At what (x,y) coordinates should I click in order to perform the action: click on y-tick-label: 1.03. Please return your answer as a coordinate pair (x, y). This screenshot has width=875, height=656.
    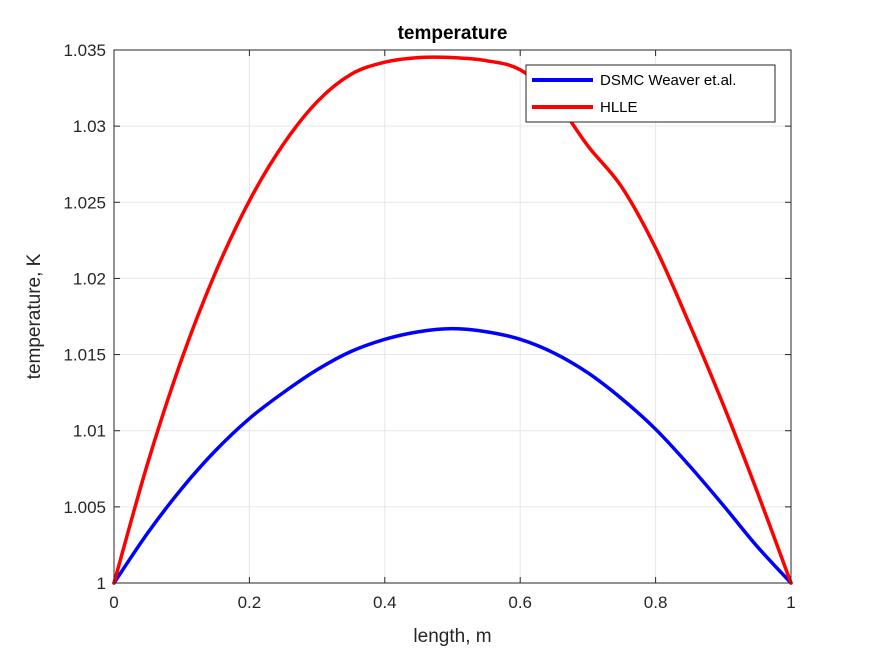
    Looking at the image, I should click on (89, 126).